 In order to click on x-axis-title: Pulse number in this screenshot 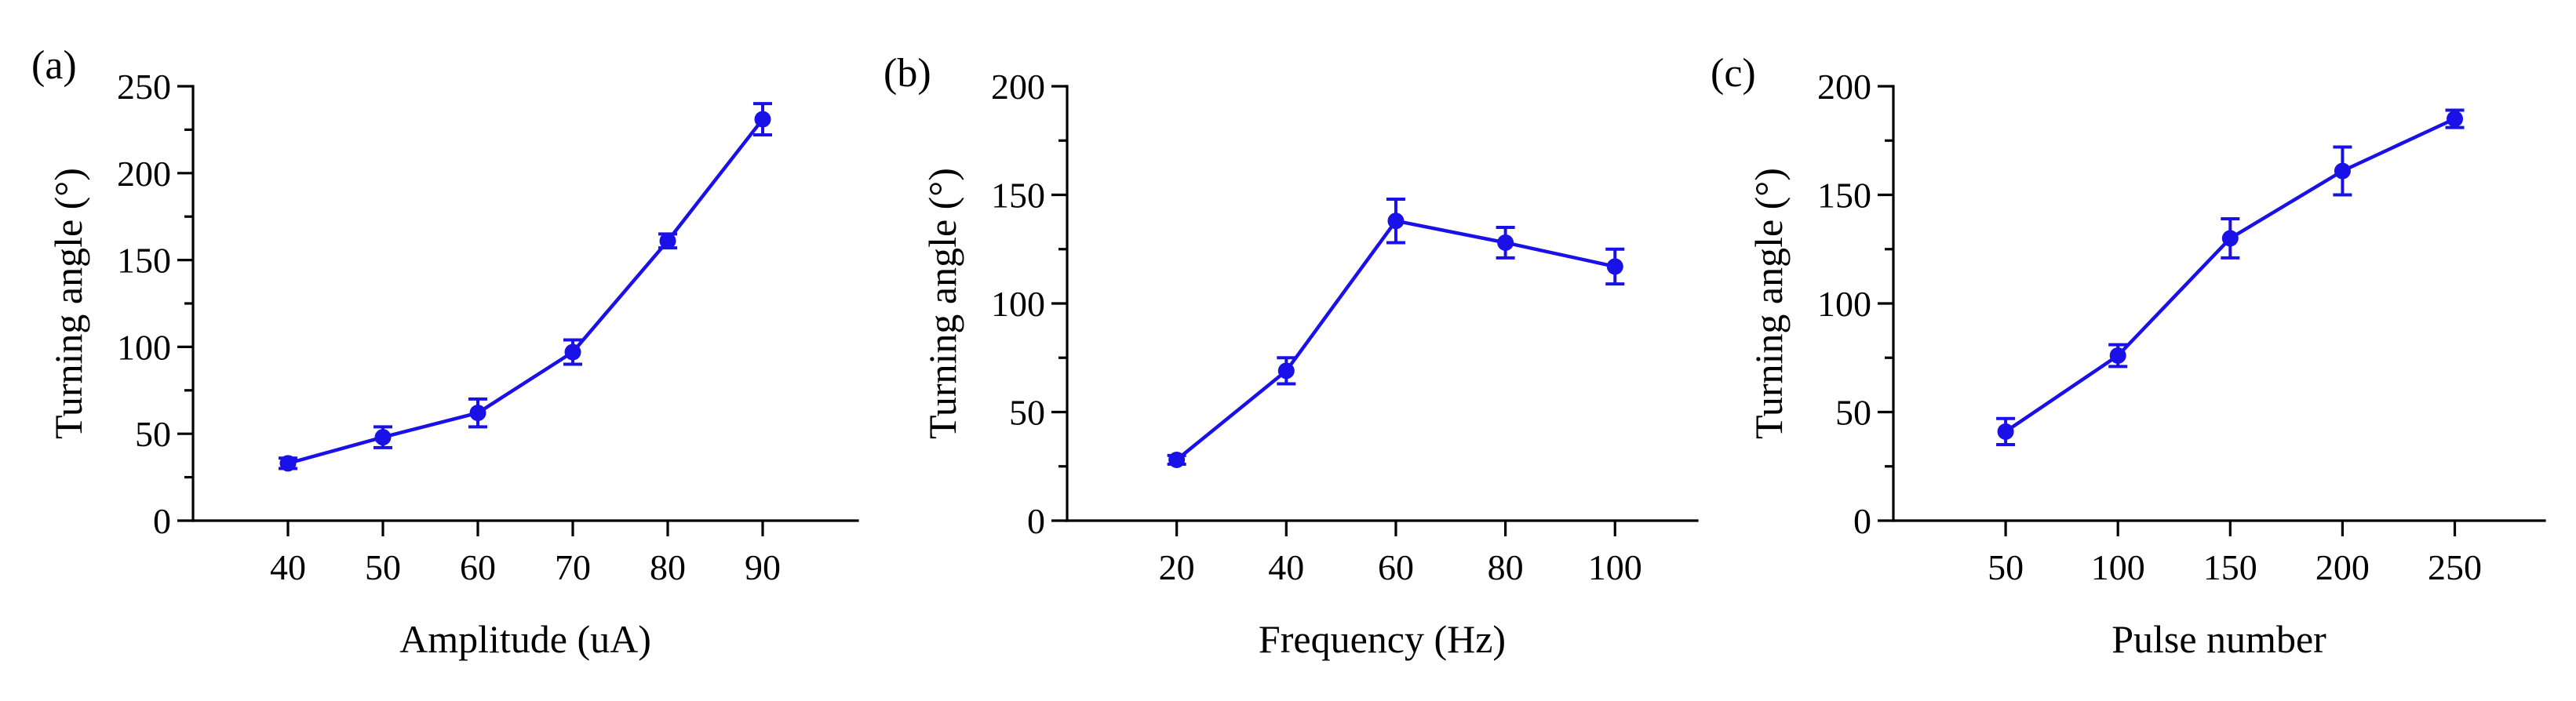, I will do `click(2218, 639)`.